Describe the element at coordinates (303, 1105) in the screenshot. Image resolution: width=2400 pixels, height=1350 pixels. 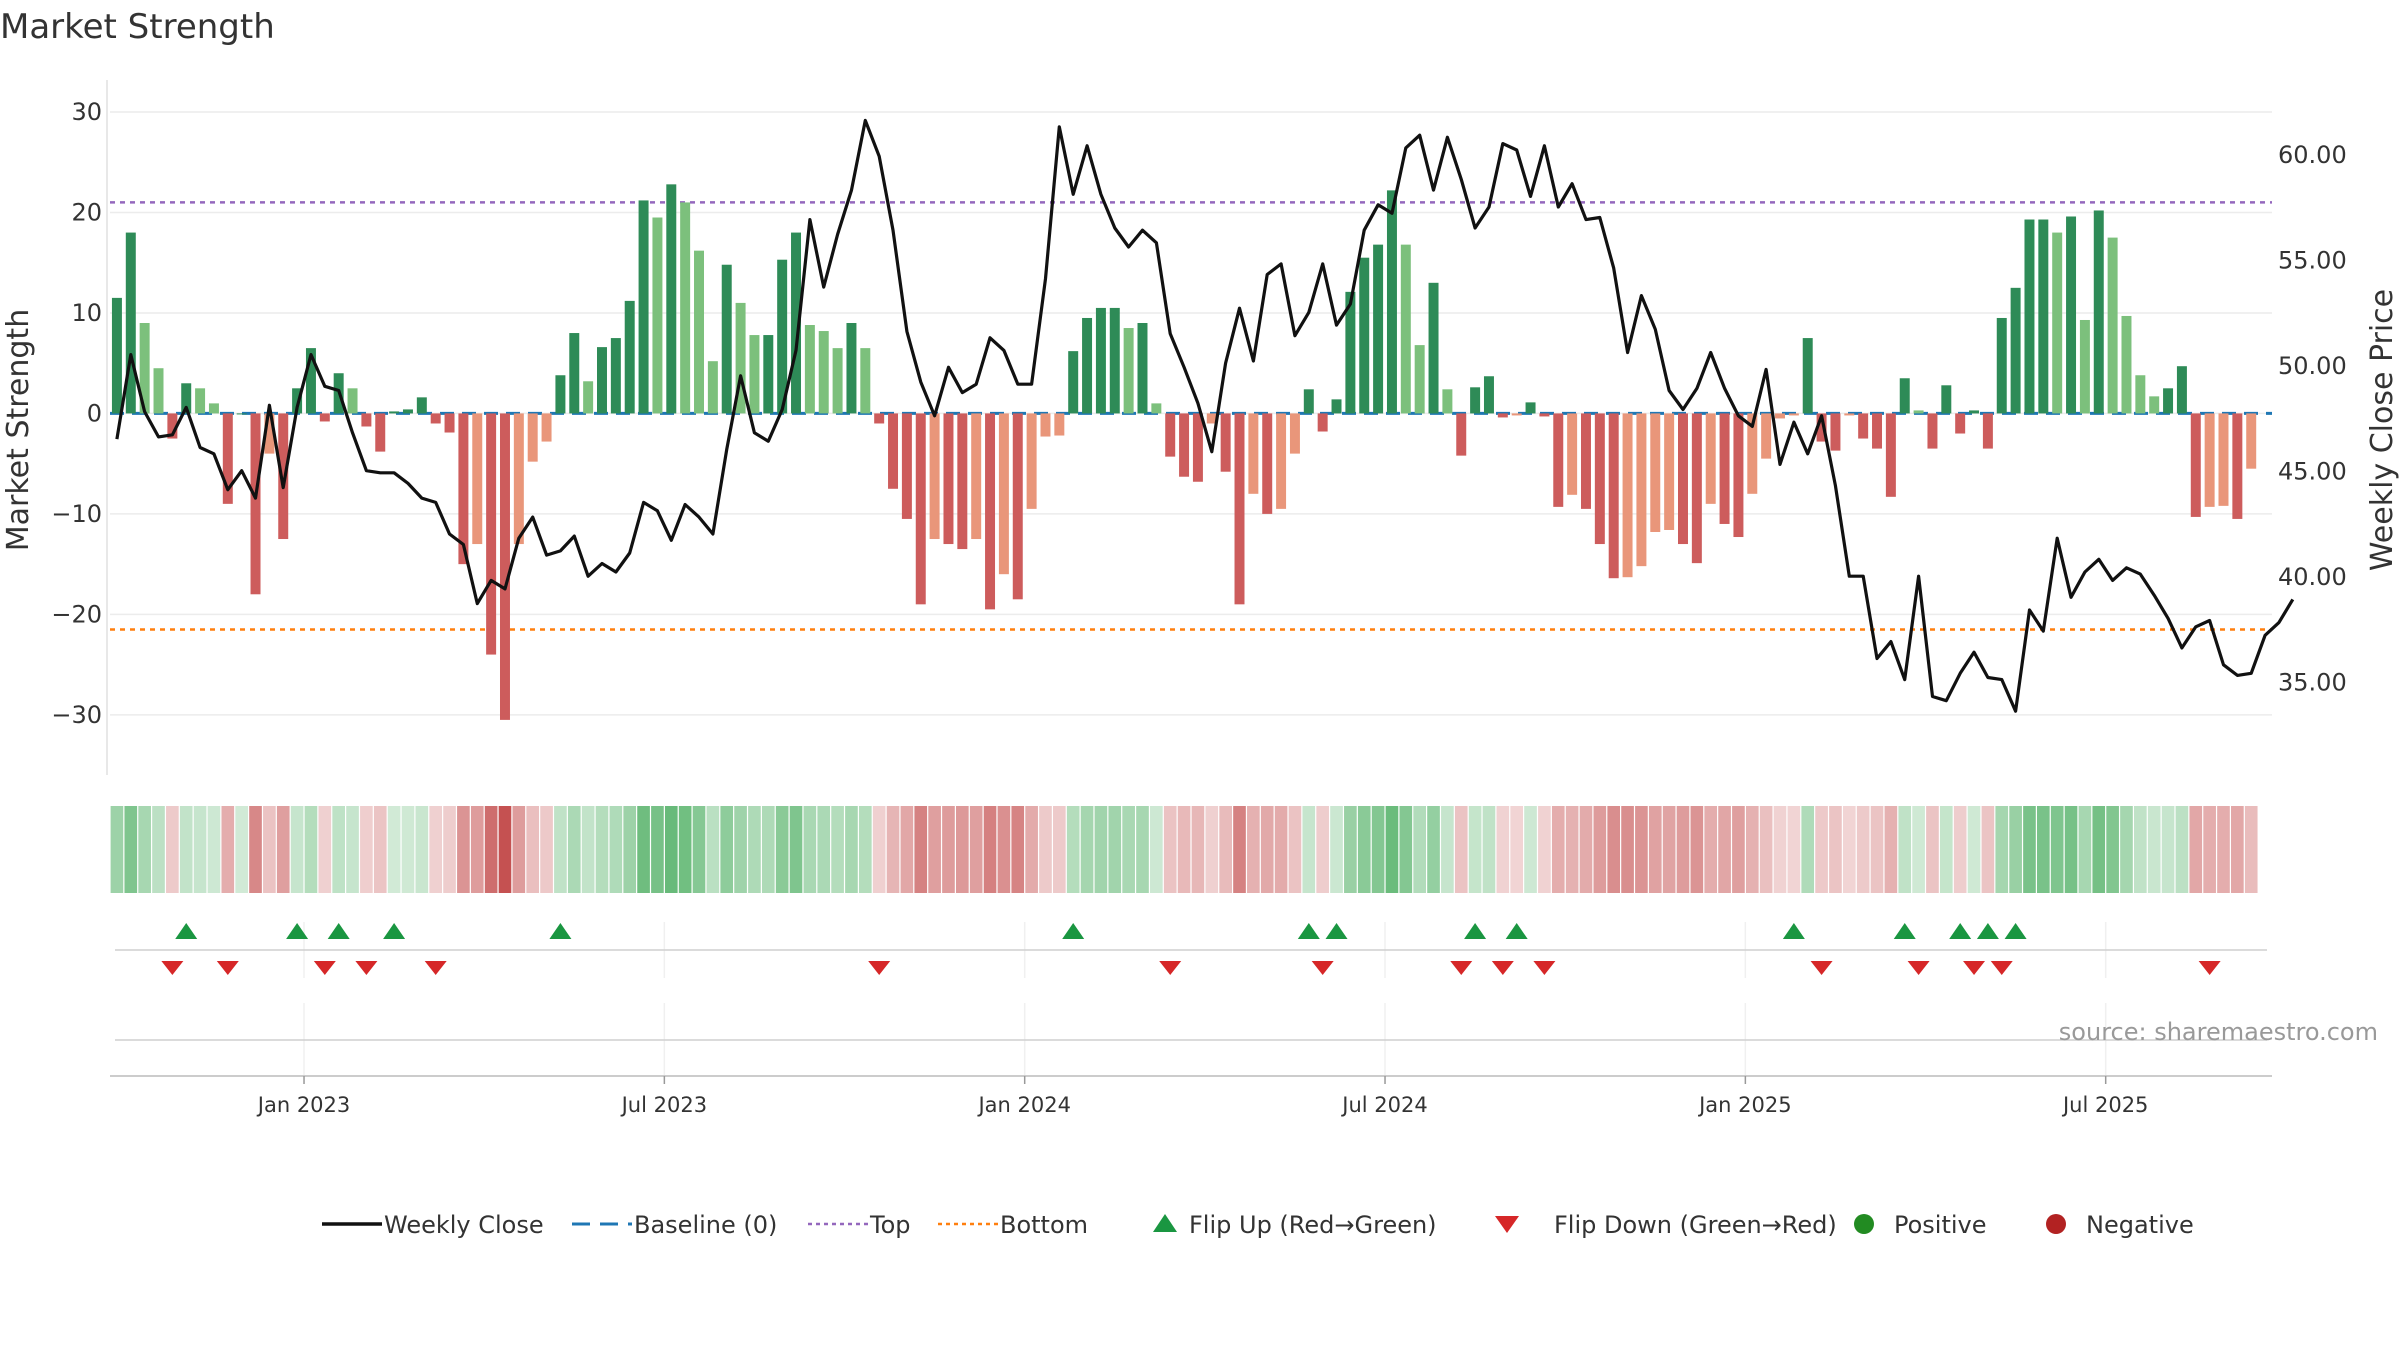
I see `x-tick-label: Jan 2023` at that location.